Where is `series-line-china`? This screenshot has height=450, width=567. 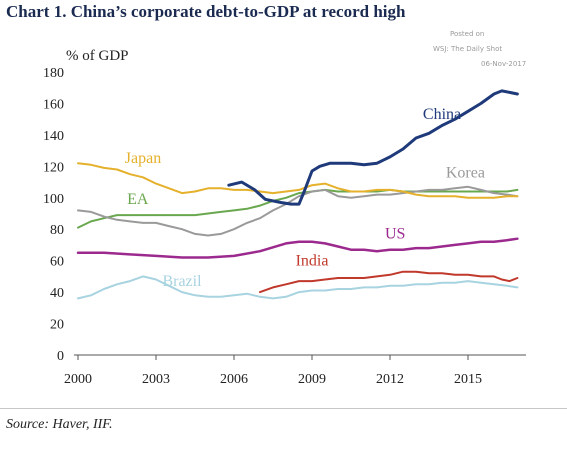 series-line-china is located at coordinates (373, 147).